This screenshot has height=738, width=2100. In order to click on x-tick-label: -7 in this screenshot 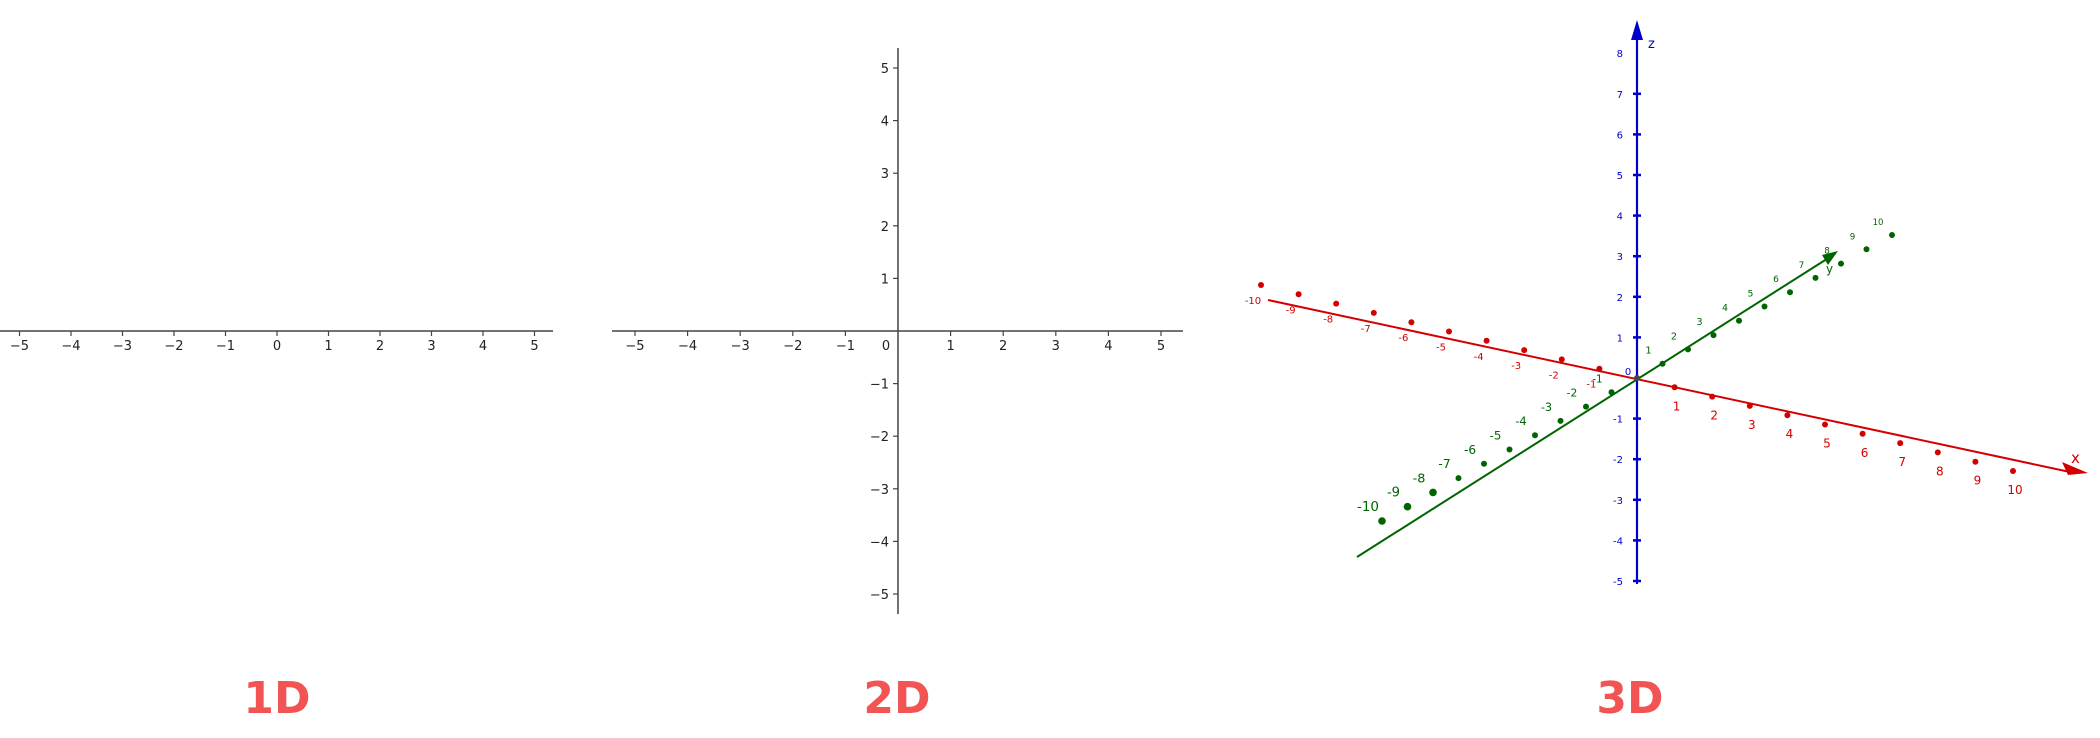, I will do `click(1366, 329)`.